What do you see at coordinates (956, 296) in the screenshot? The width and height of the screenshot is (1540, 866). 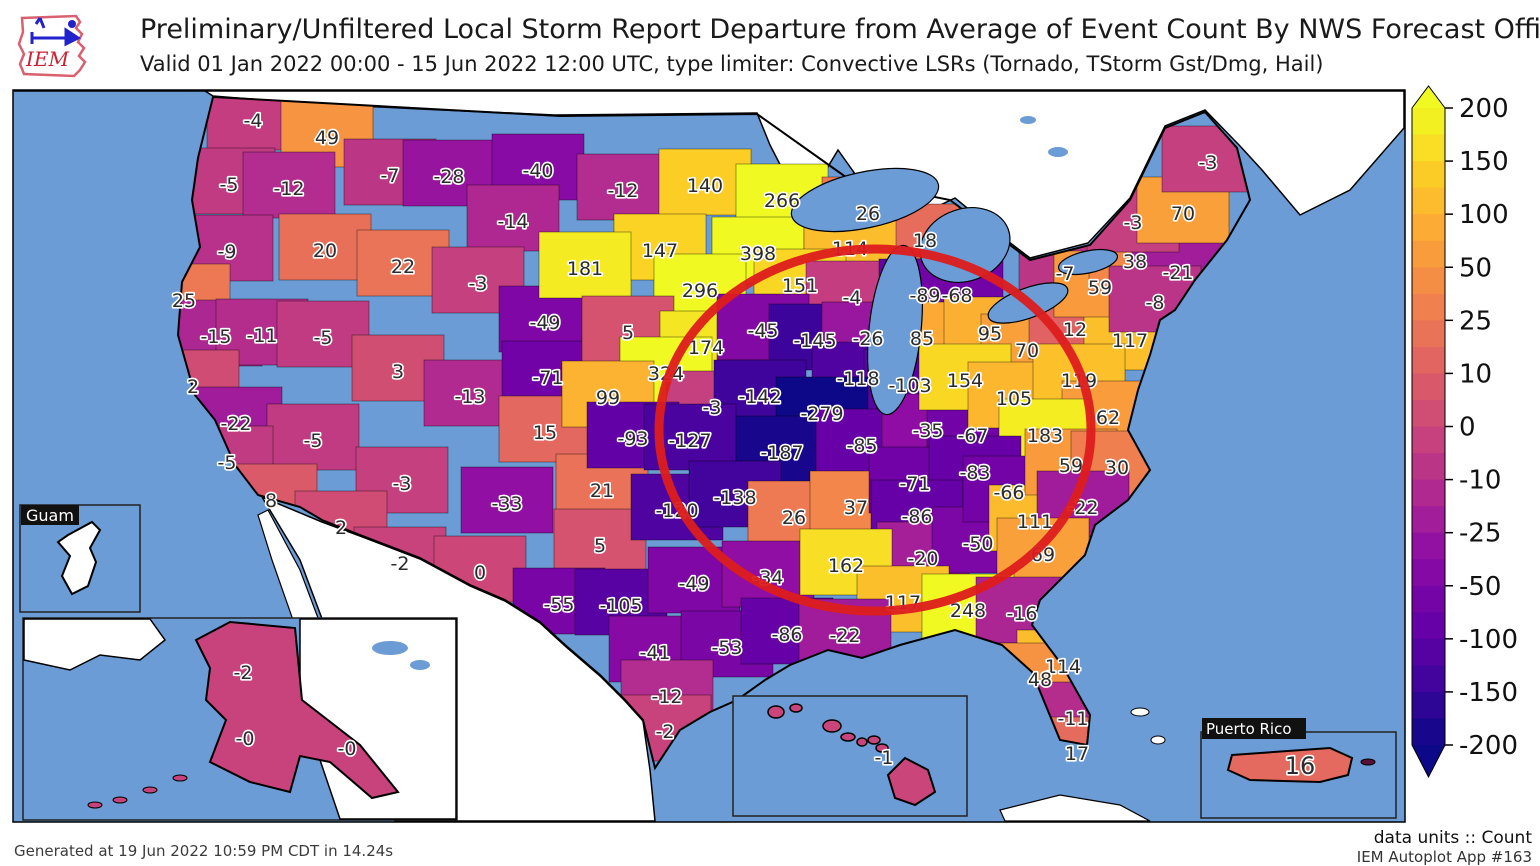 I see `office-value: -68` at bounding box center [956, 296].